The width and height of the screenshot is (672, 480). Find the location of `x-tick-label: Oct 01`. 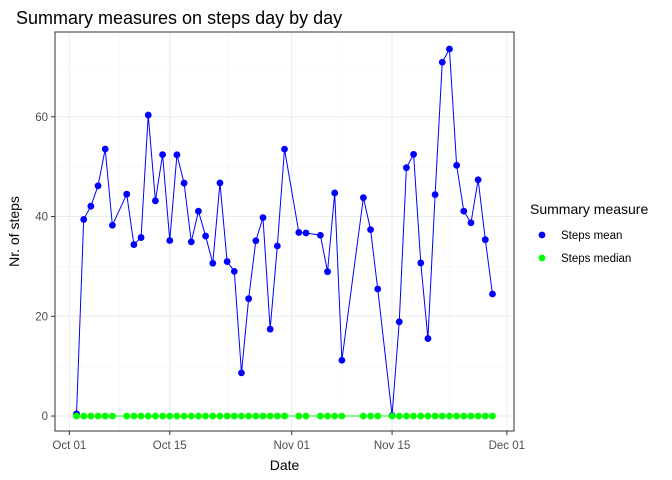

x-tick-label: Oct 01 is located at coordinates (69, 446).